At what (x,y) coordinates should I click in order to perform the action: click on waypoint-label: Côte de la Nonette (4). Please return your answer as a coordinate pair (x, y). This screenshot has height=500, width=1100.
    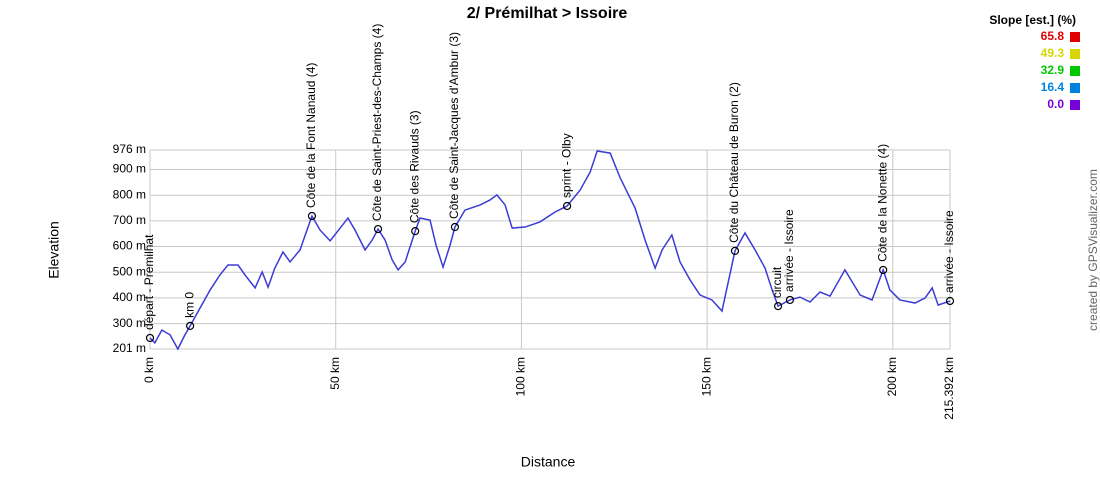
    Looking at the image, I should click on (882, 203).